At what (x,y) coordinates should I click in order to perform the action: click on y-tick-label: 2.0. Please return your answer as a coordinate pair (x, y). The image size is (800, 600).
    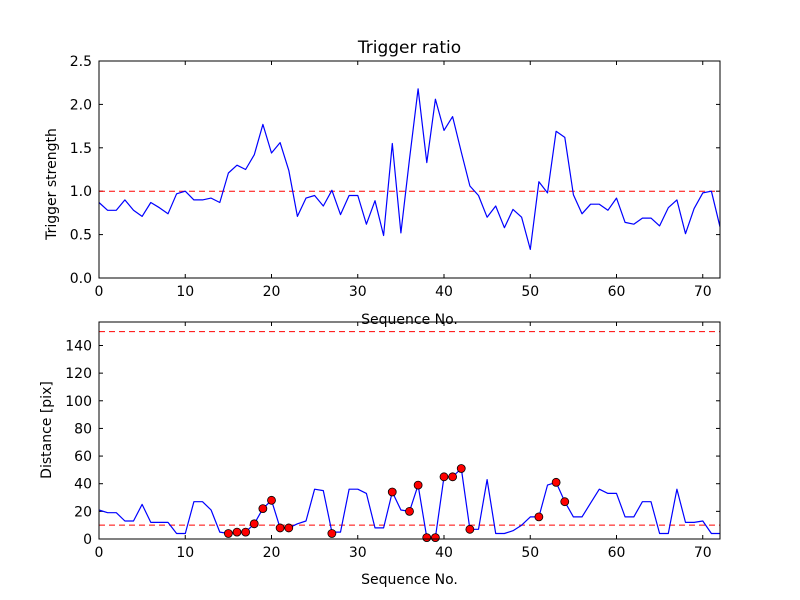
    Looking at the image, I should click on (81, 105).